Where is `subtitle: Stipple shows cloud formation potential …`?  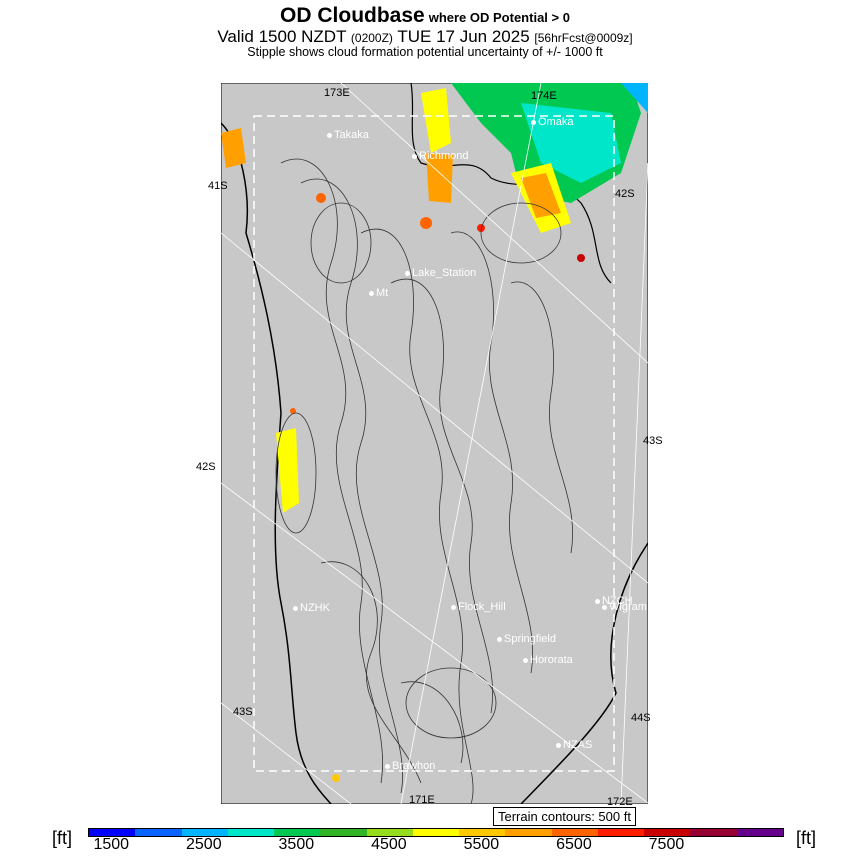 subtitle: Stipple shows cloud formation potential … is located at coordinates (425, 52).